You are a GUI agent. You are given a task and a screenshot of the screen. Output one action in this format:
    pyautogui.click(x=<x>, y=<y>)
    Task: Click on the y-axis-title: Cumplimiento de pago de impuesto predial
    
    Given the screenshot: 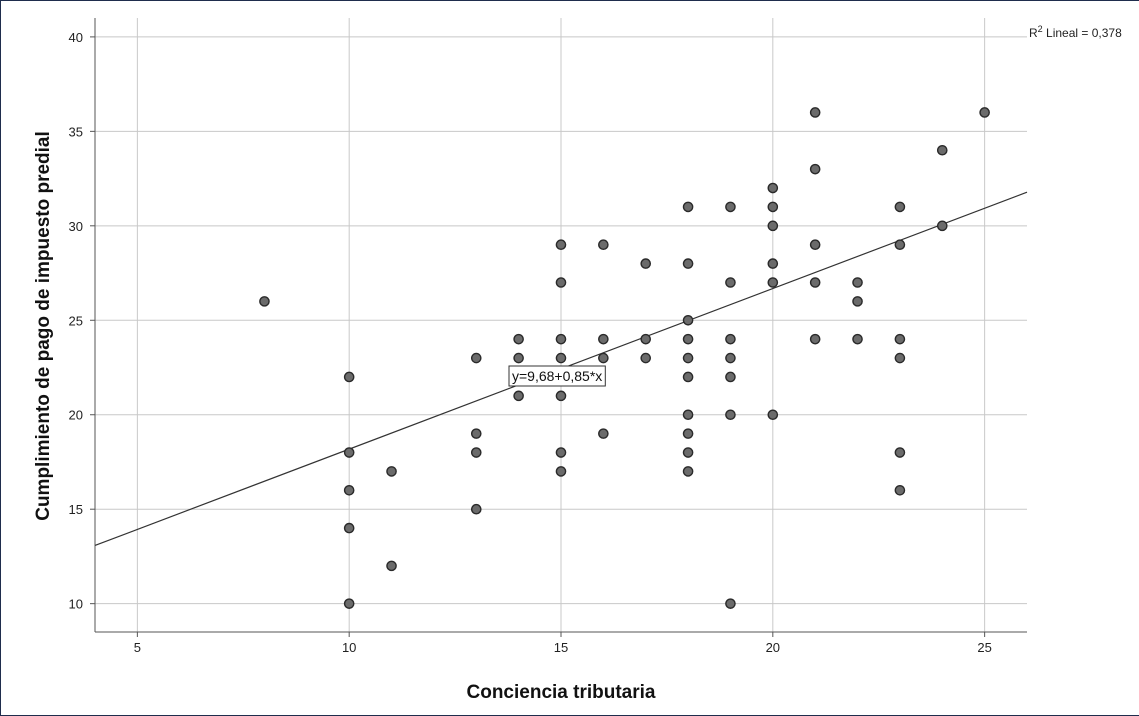 What is the action you would take?
    pyautogui.click(x=43, y=326)
    